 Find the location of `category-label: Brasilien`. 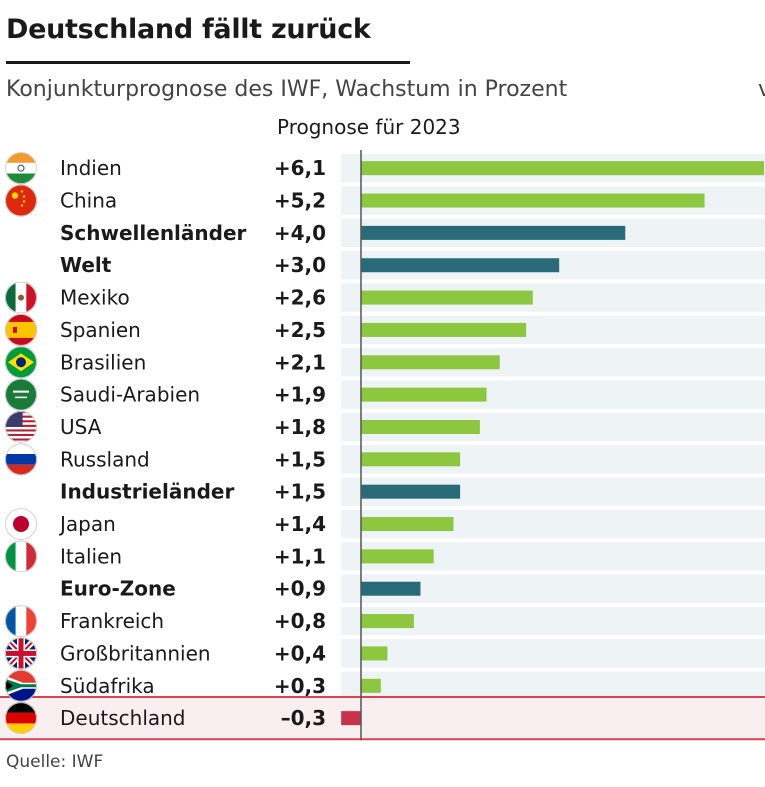

category-label: Brasilien is located at coordinates (103, 362).